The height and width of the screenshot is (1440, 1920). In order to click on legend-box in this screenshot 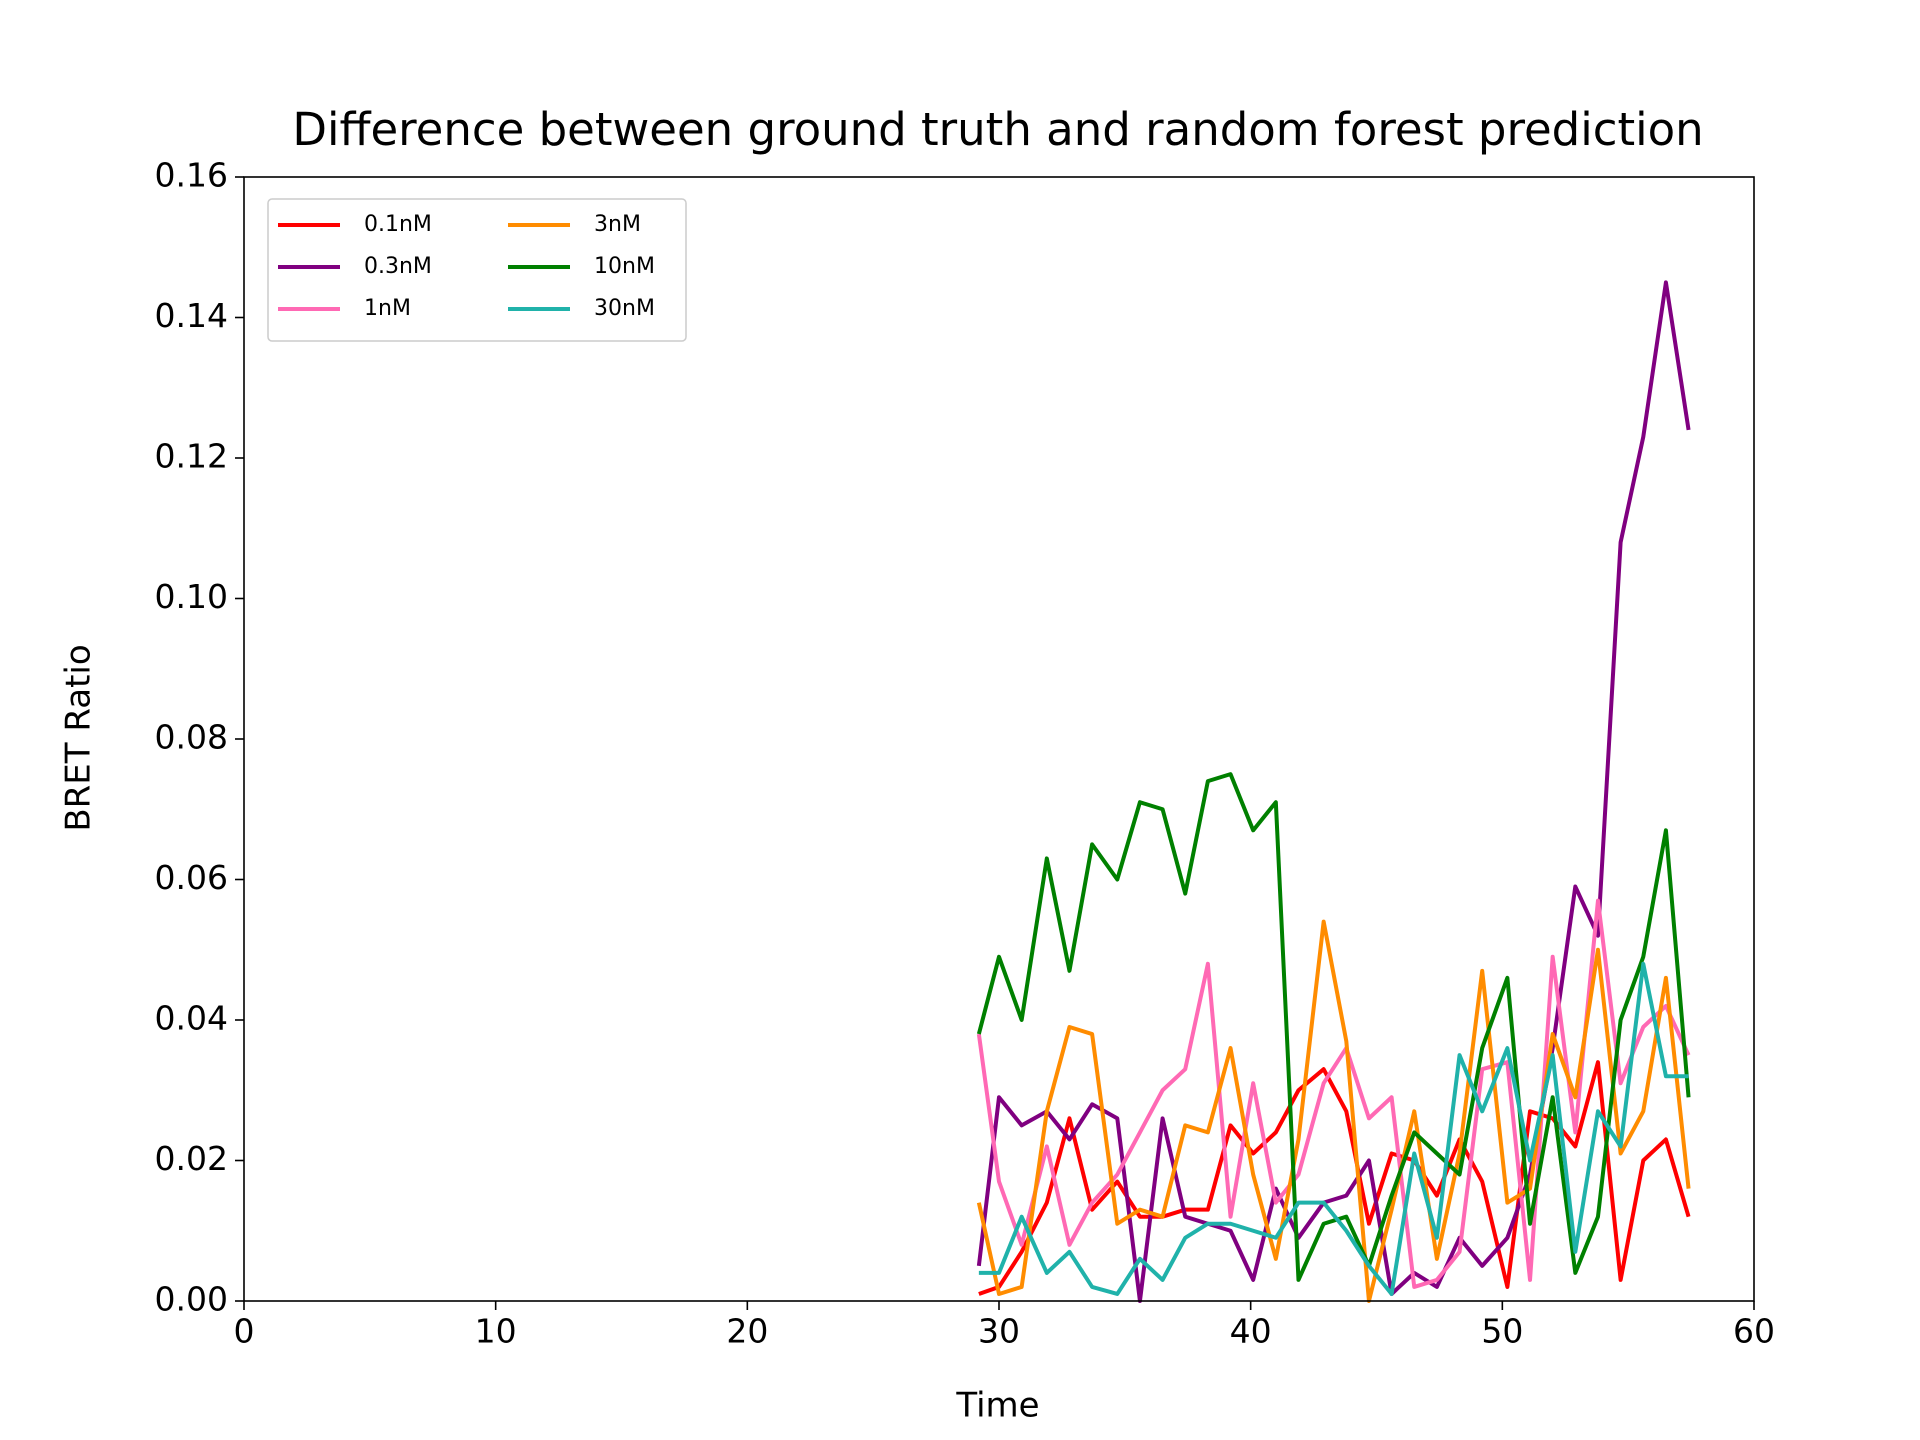, I will do `click(477, 270)`.